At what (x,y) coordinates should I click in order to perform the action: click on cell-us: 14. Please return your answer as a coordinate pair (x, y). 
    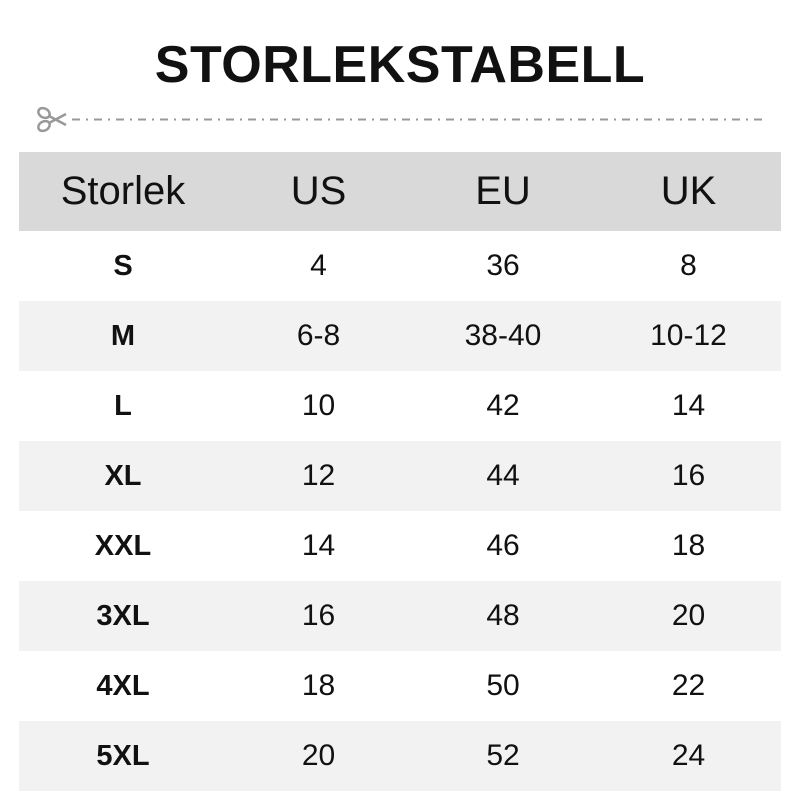
    Looking at the image, I should click on (318, 545).